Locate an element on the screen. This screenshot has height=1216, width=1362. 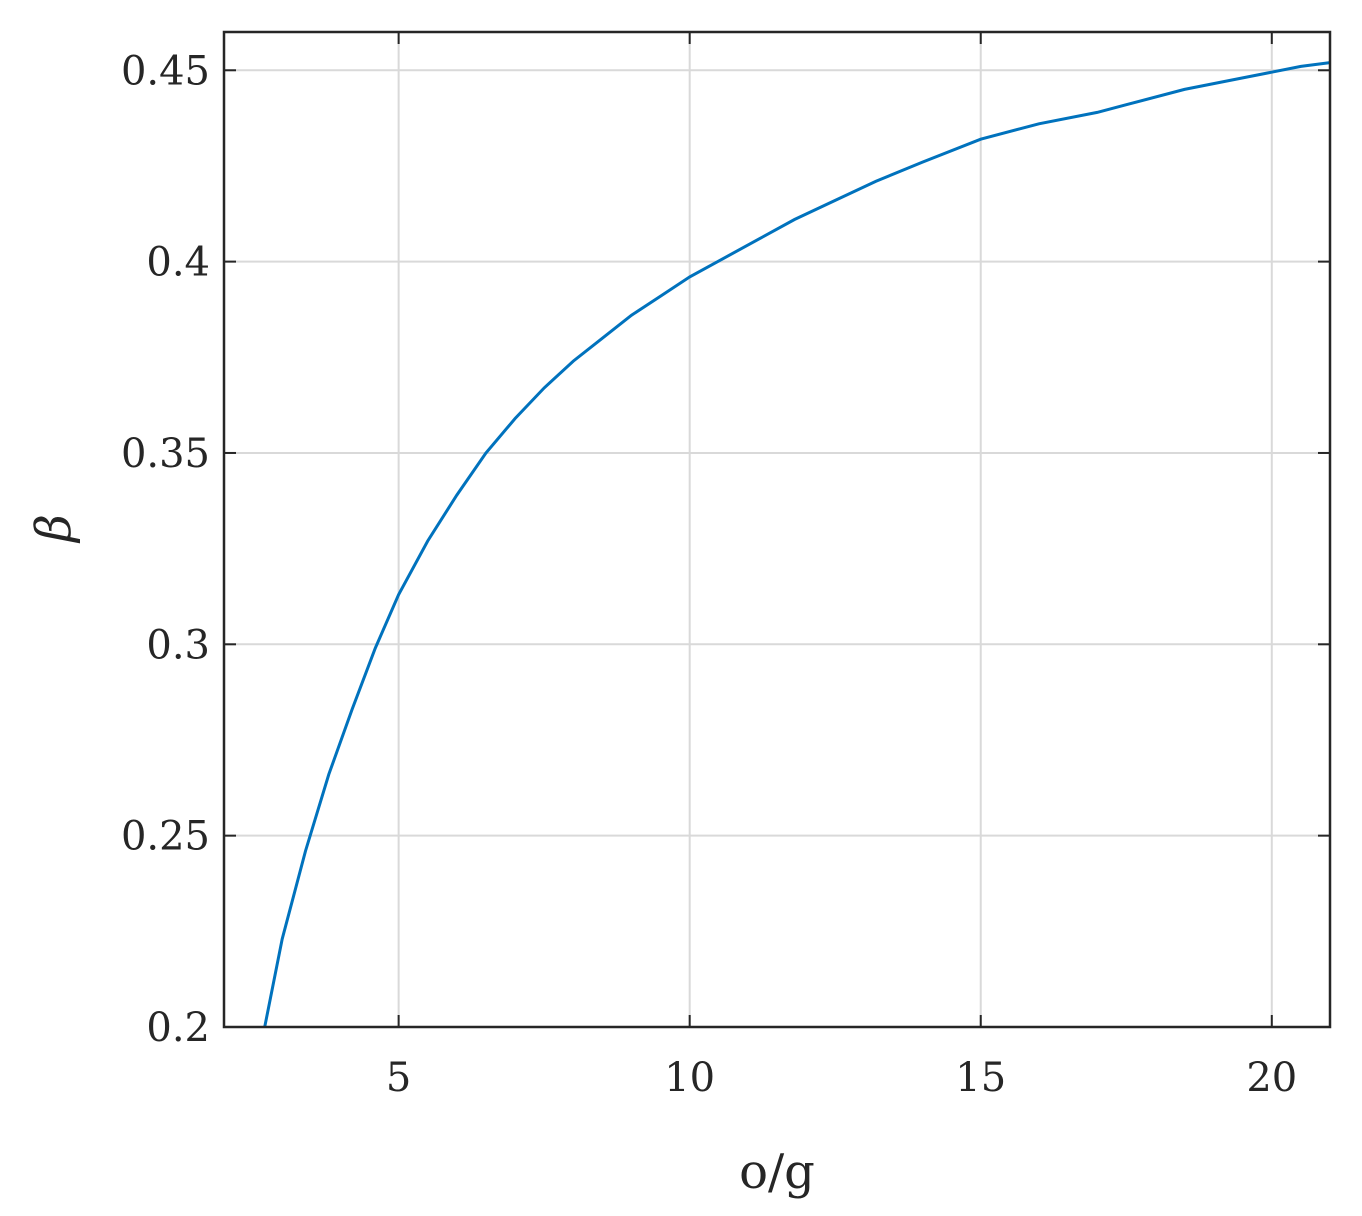
y-tick-label: 0.4 is located at coordinates (178, 263).